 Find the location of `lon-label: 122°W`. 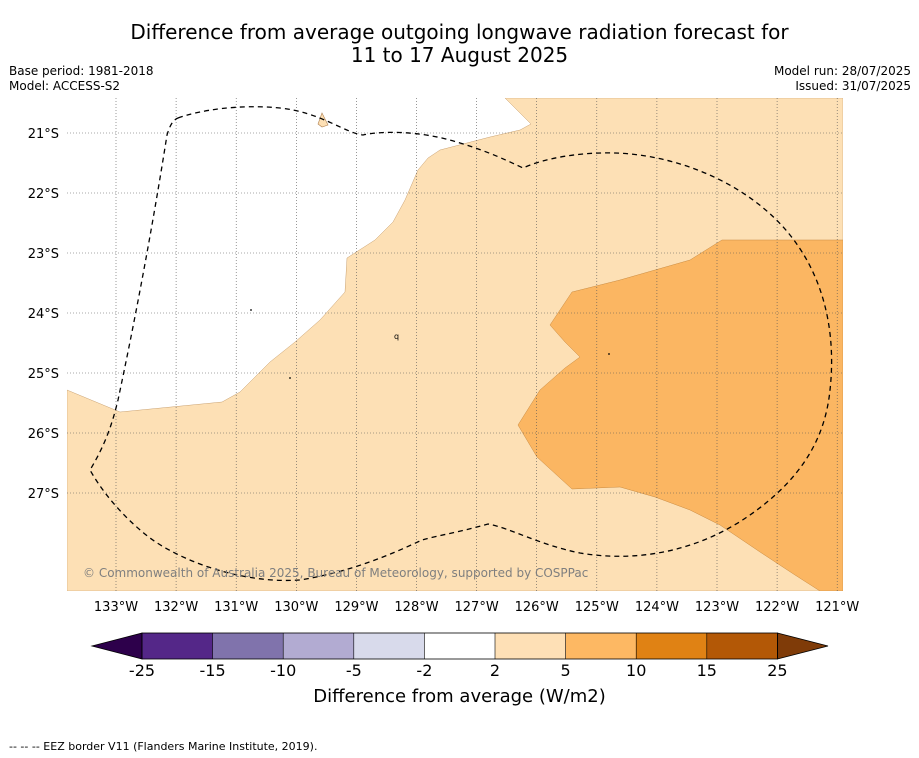

lon-label: 122°W is located at coordinates (777, 607).